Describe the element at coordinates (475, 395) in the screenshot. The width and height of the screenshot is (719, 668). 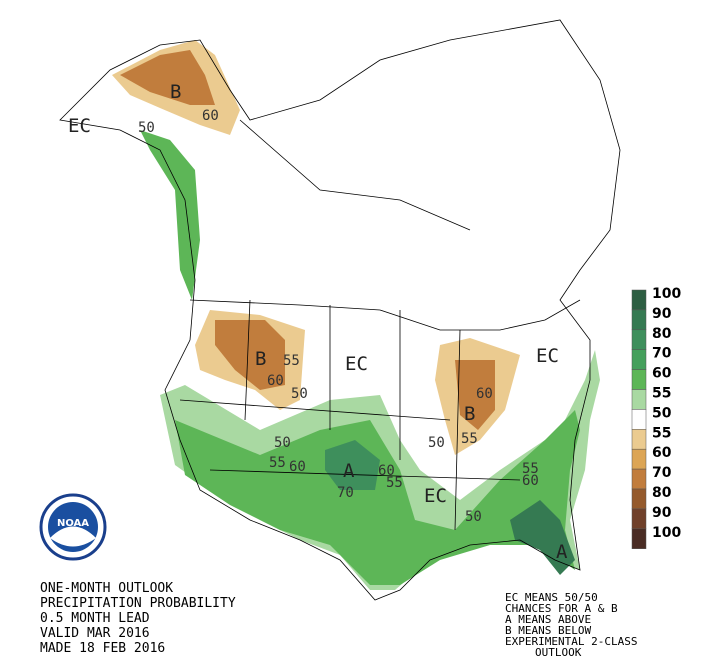
I see `greatlakes-below-core` at that location.